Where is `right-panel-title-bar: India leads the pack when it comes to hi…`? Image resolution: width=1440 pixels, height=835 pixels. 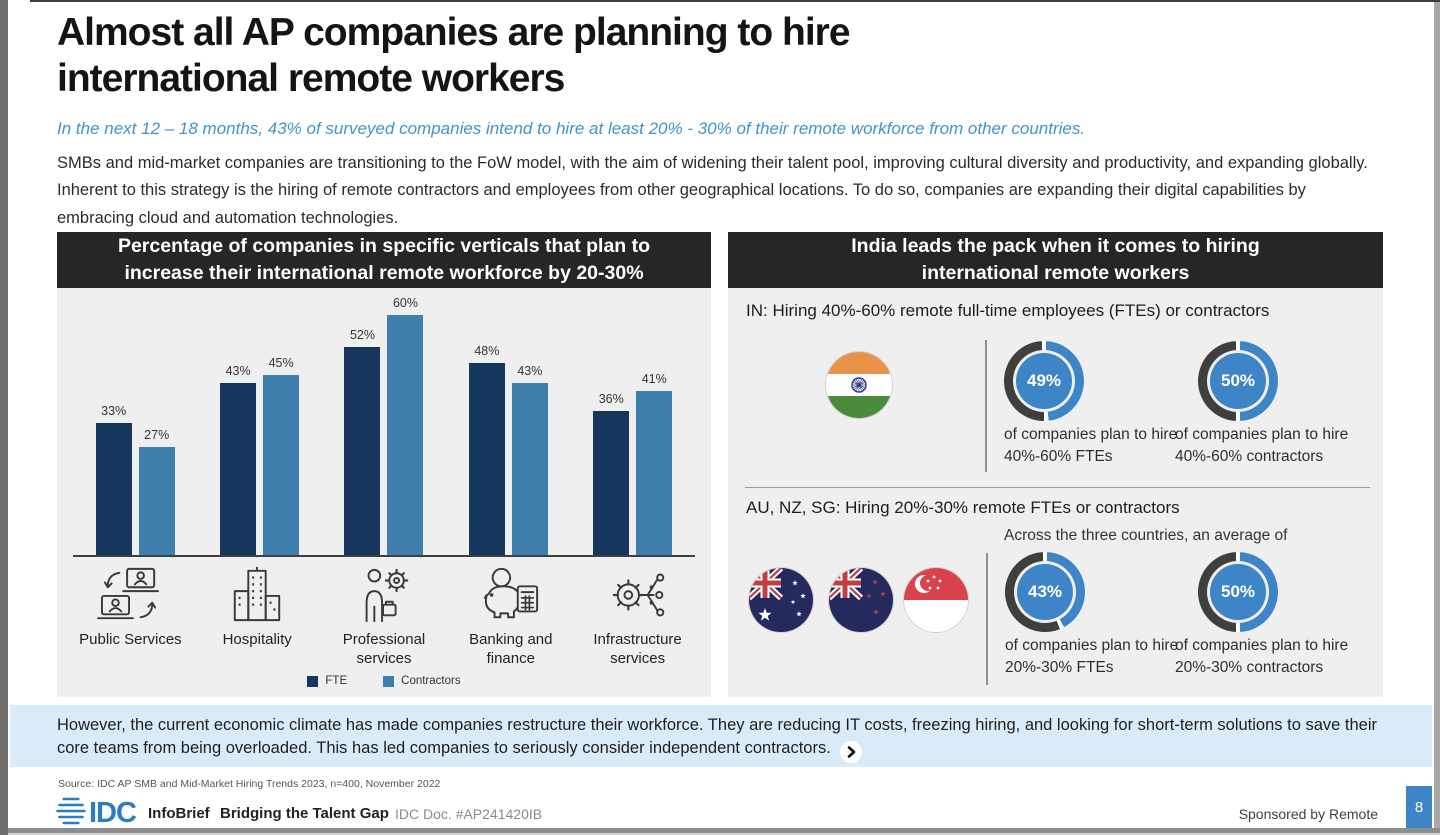
right-panel-title-bar: India leads the pack when it comes to hi… is located at coordinates (1055, 260).